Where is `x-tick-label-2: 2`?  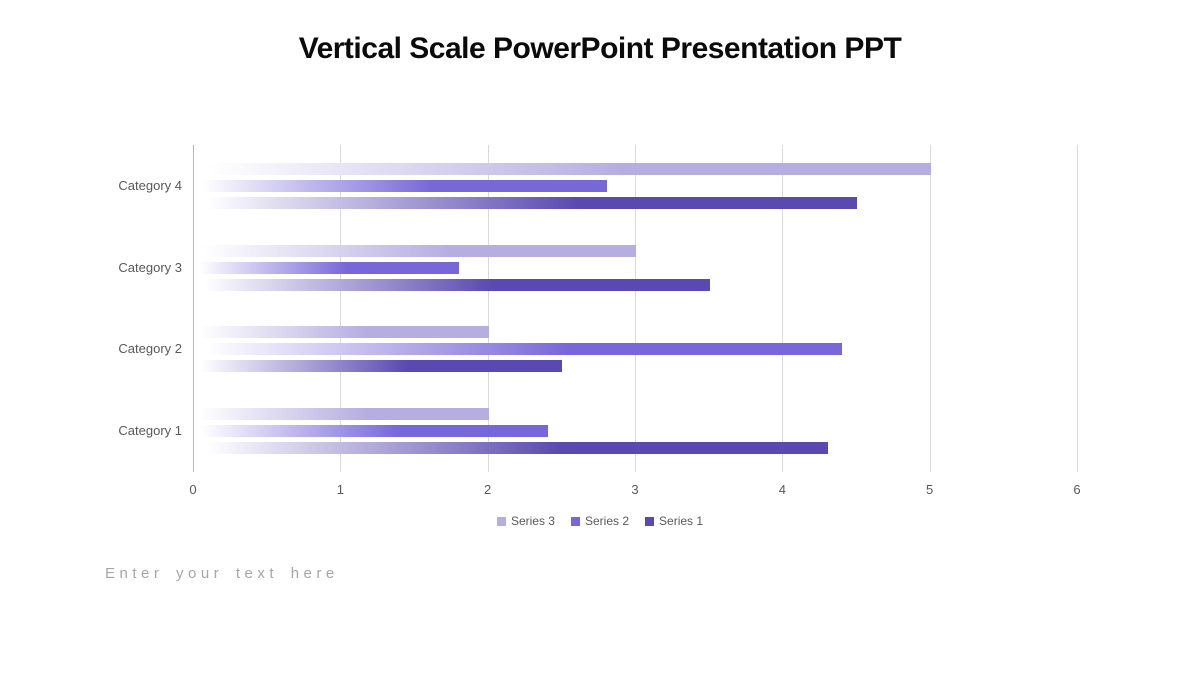
x-tick-label-2: 2 is located at coordinates (488, 489).